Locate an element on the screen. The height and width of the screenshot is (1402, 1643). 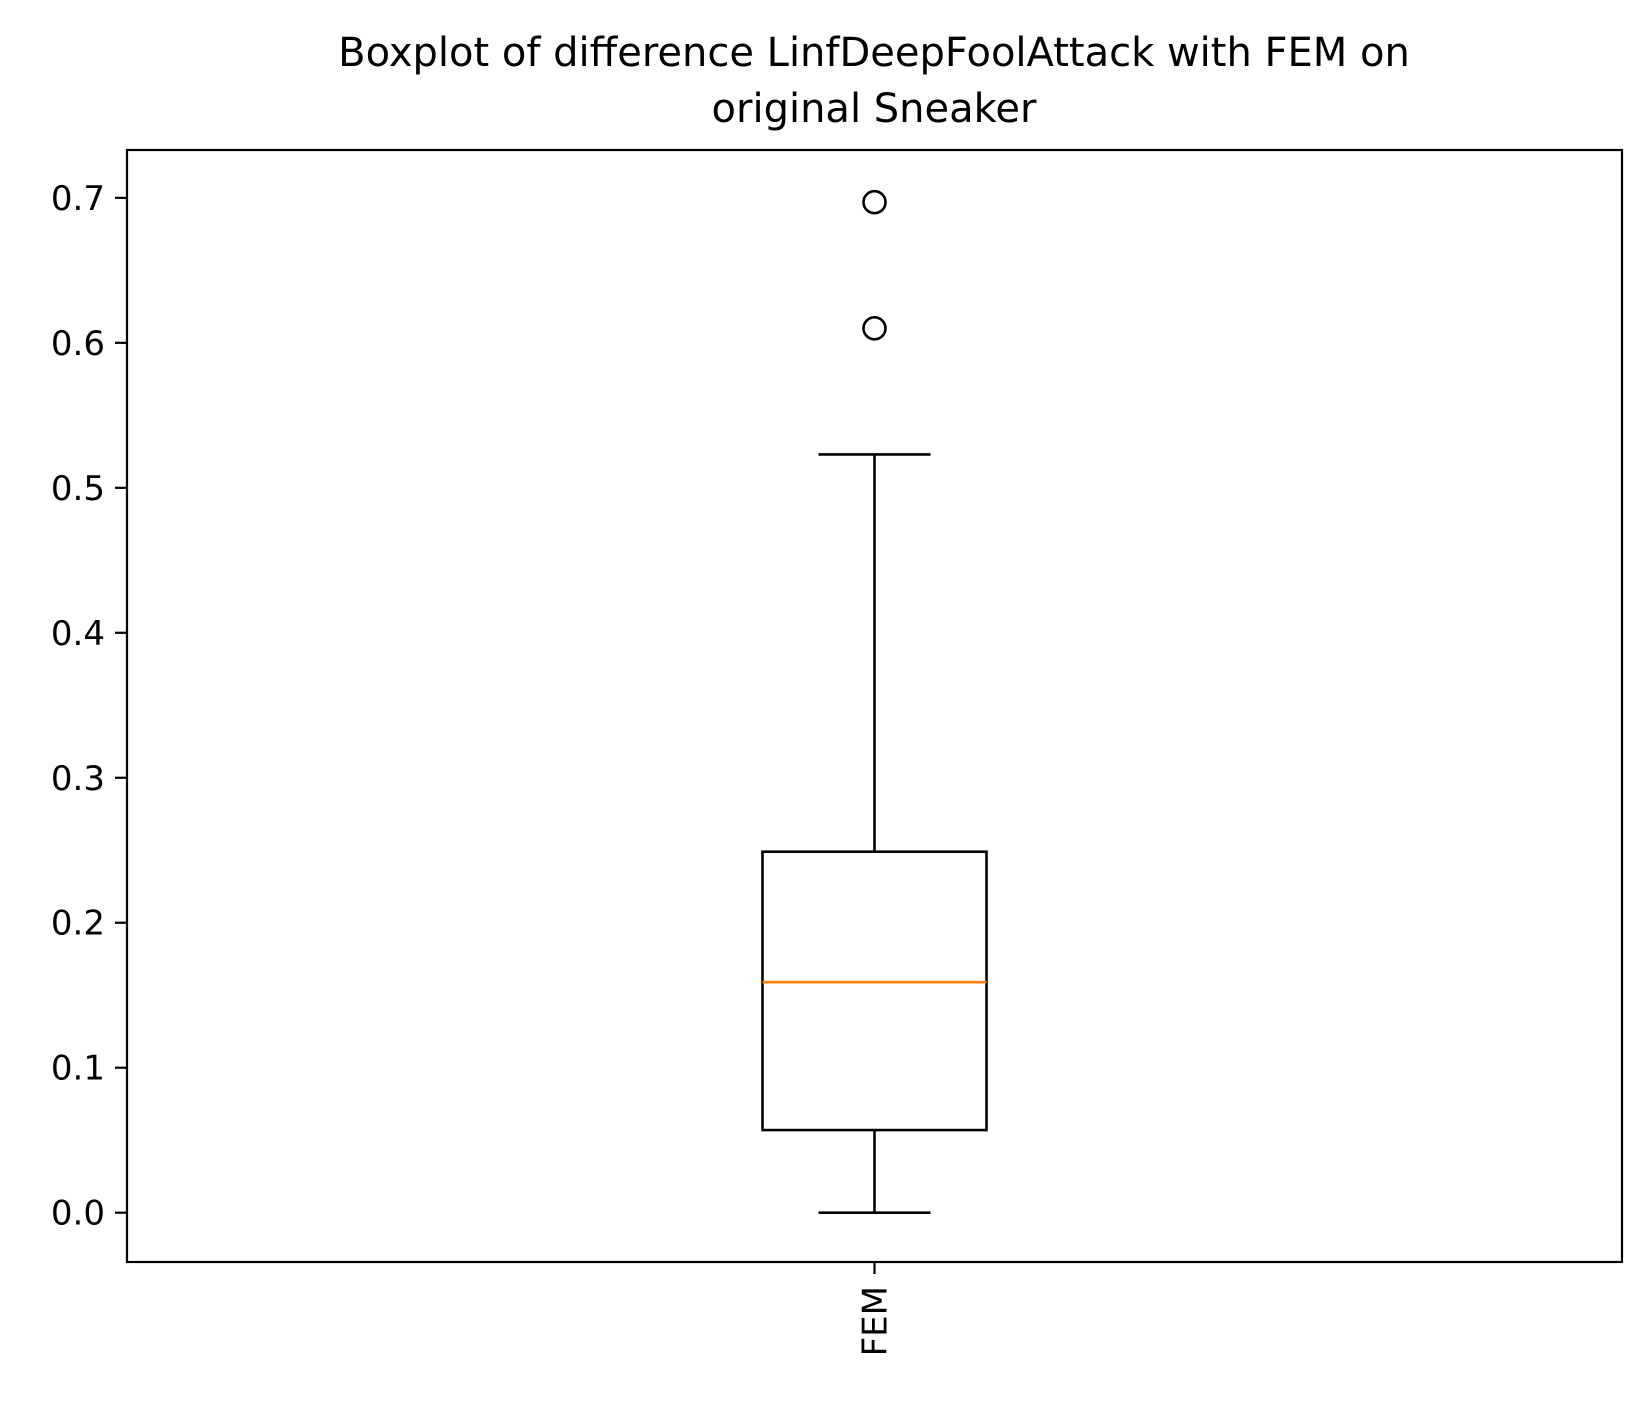
box-group is located at coordinates (874, 702).